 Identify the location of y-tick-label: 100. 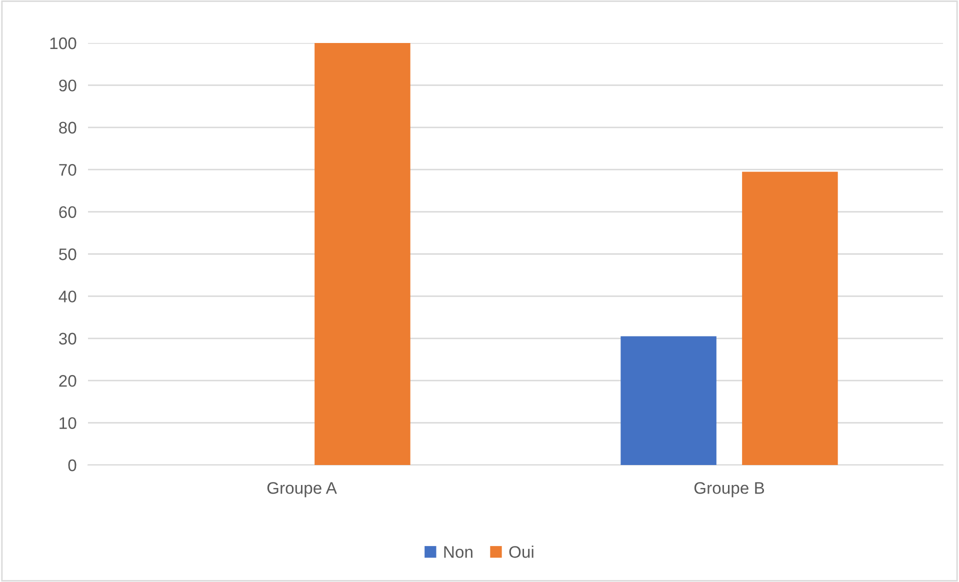
(63, 43).